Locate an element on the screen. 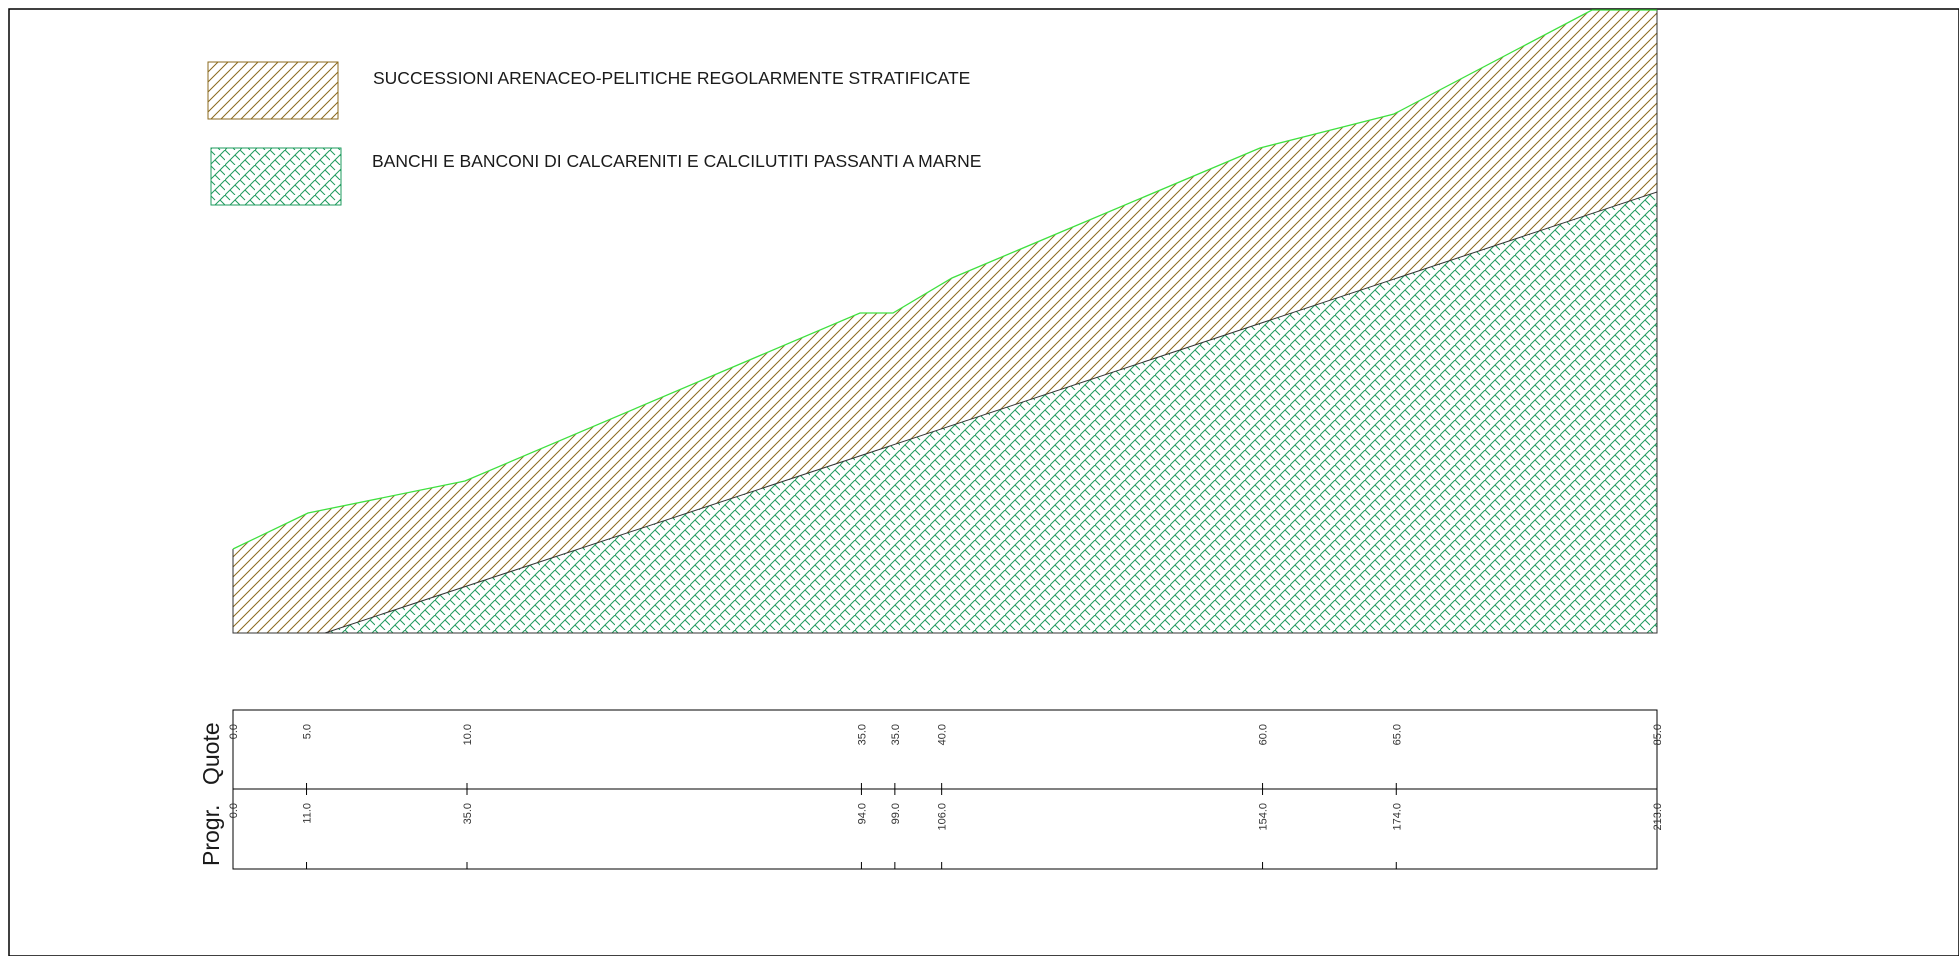 Image resolution: width=1959 pixels, height=956 pixels. tick-label-progr: 11.0 is located at coordinates (308, 813).